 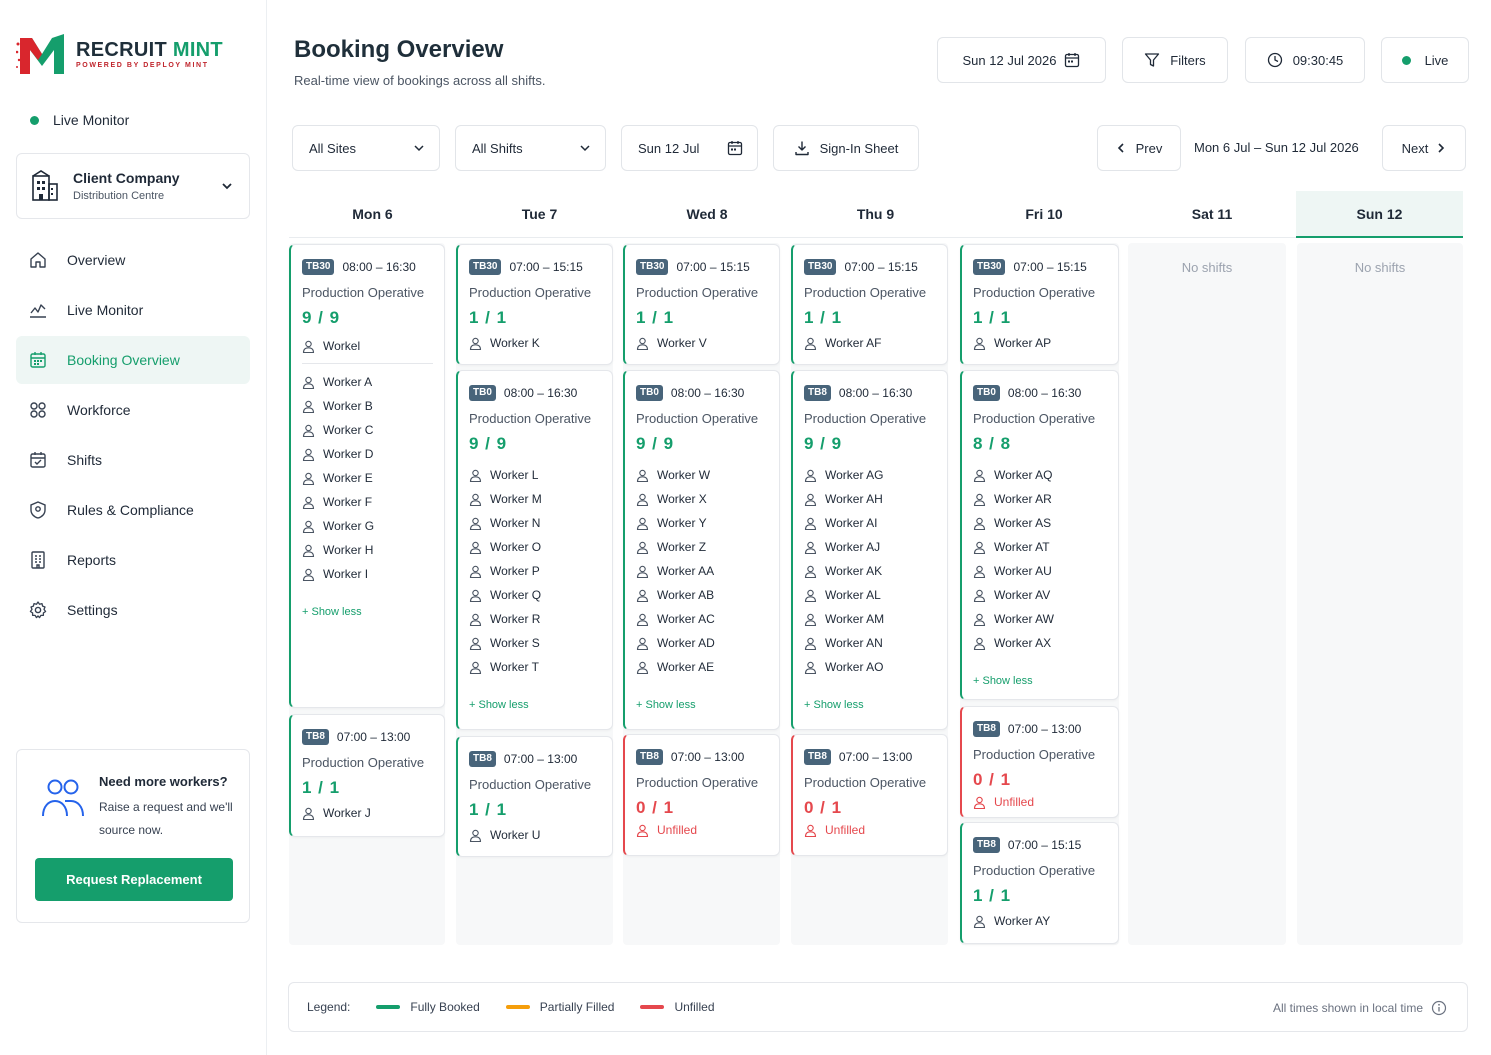 What do you see at coordinates (133, 260) in the screenshot?
I see `sidebar-item-overview: Overview` at bounding box center [133, 260].